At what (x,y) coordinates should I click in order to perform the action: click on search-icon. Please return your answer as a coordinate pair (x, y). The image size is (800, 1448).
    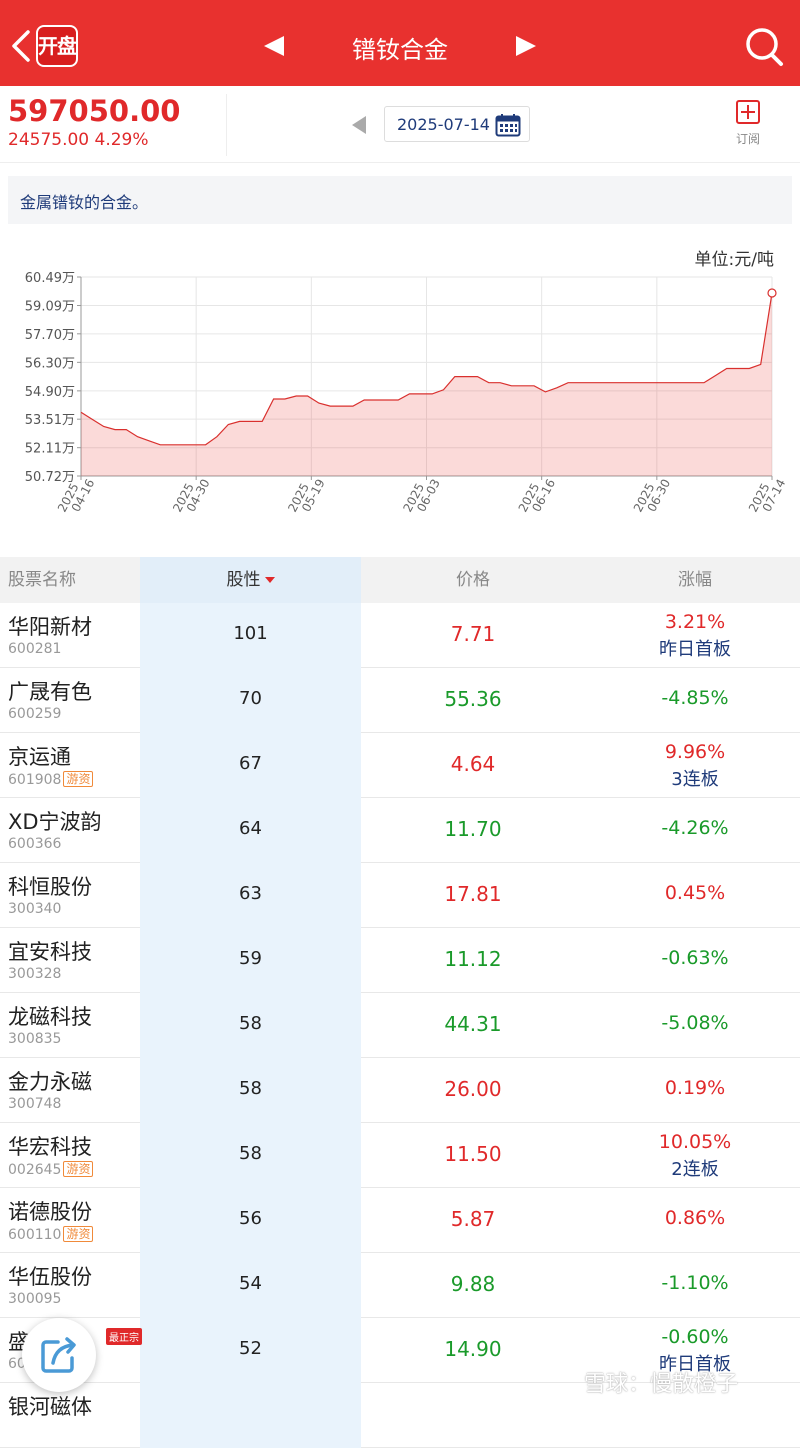
    Looking at the image, I should click on (764, 46).